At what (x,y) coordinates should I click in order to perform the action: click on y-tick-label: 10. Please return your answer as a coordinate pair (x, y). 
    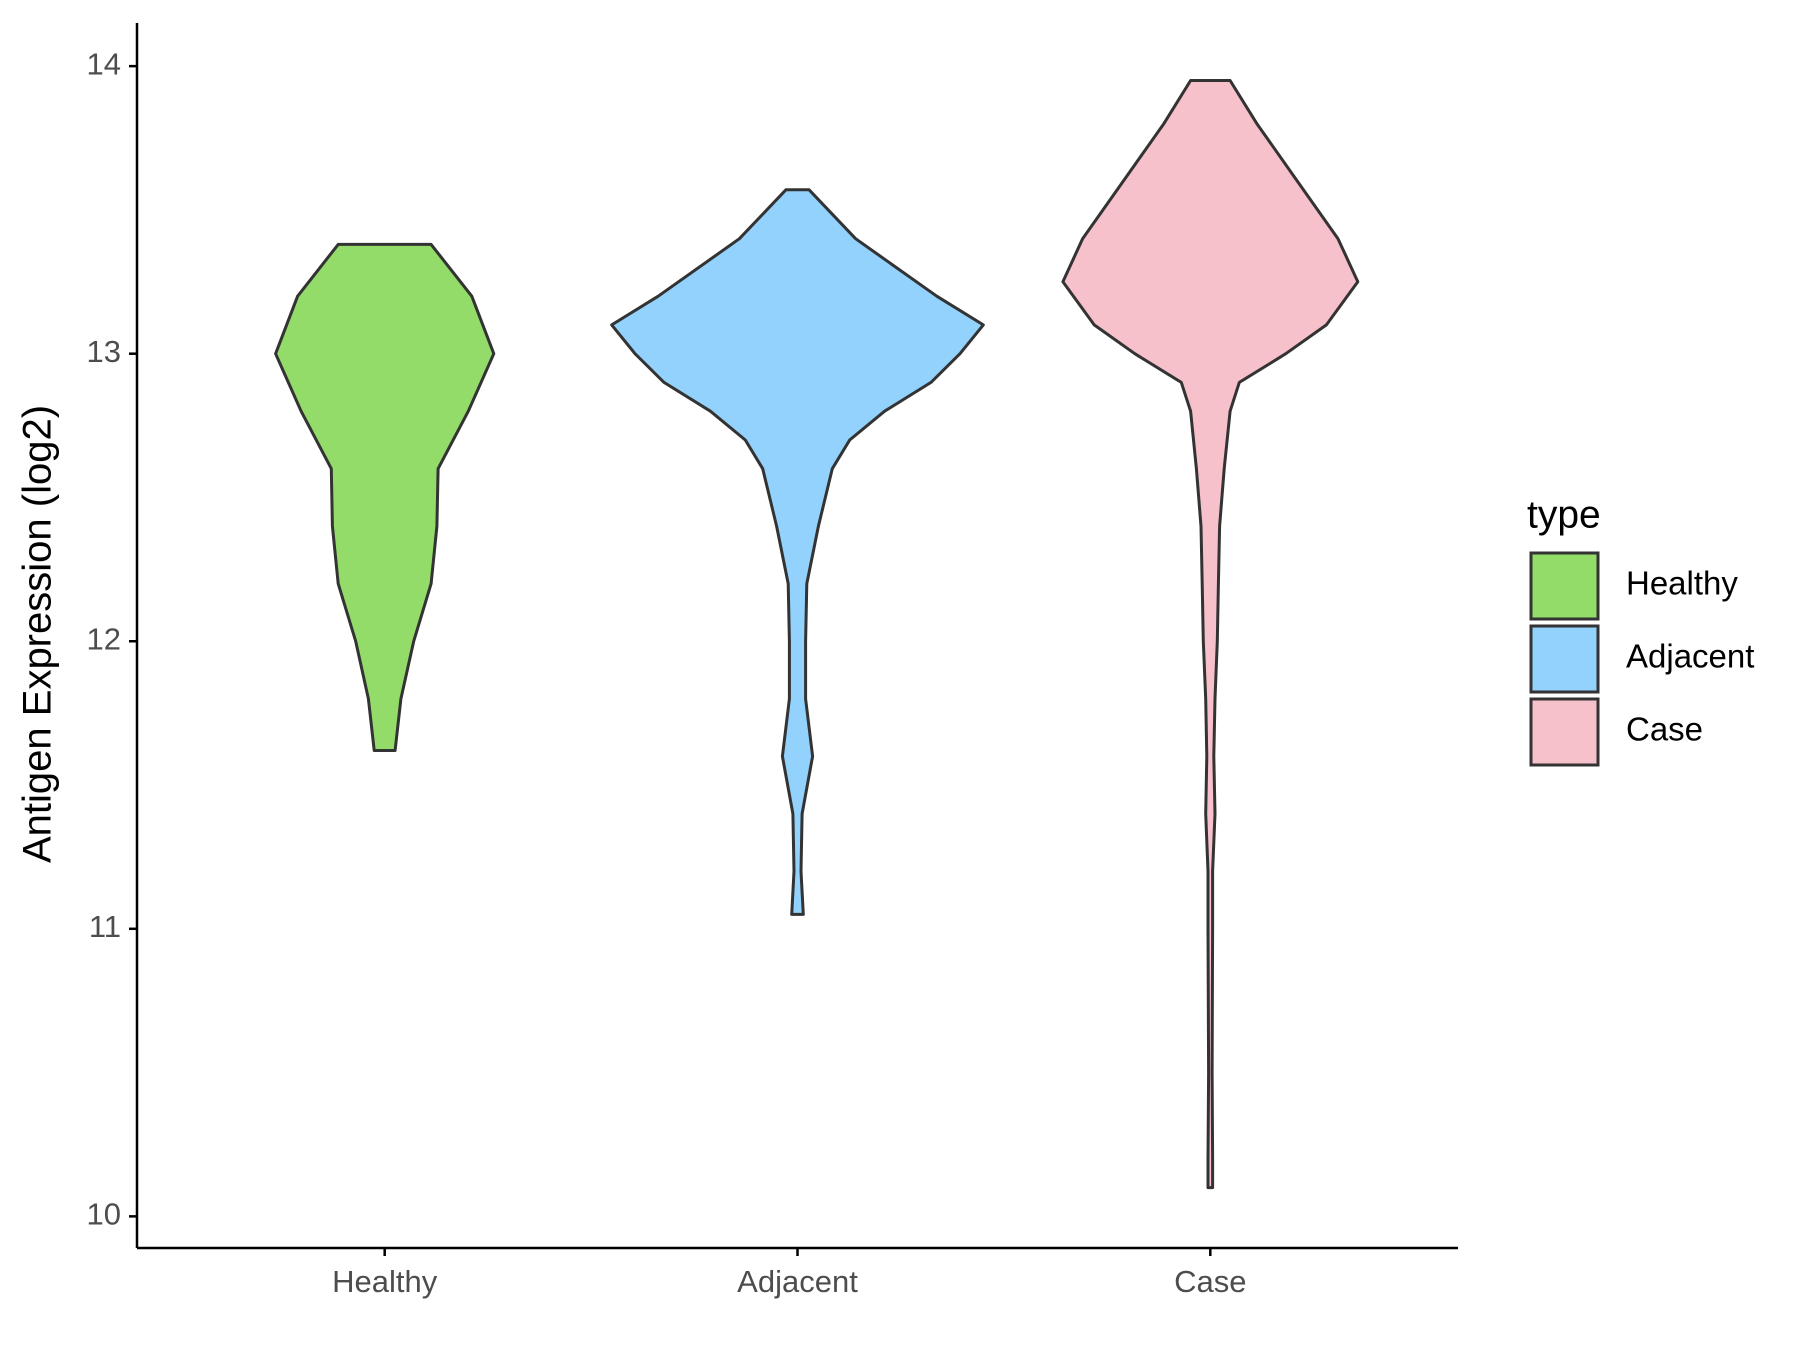
    Looking at the image, I should click on (104, 1214).